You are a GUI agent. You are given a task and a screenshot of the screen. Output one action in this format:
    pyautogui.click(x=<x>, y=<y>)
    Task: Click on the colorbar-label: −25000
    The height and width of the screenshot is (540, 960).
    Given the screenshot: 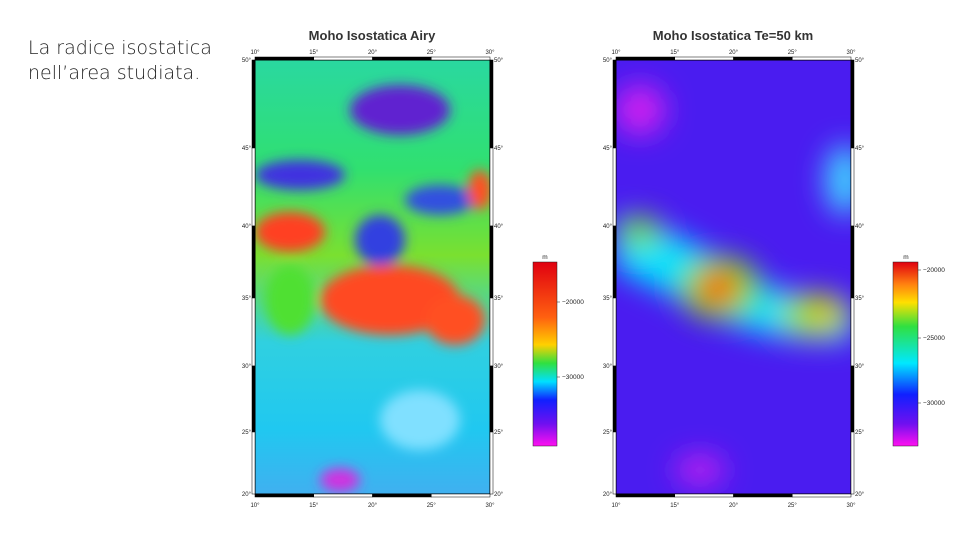 What is the action you would take?
    pyautogui.click(x=934, y=338)
    